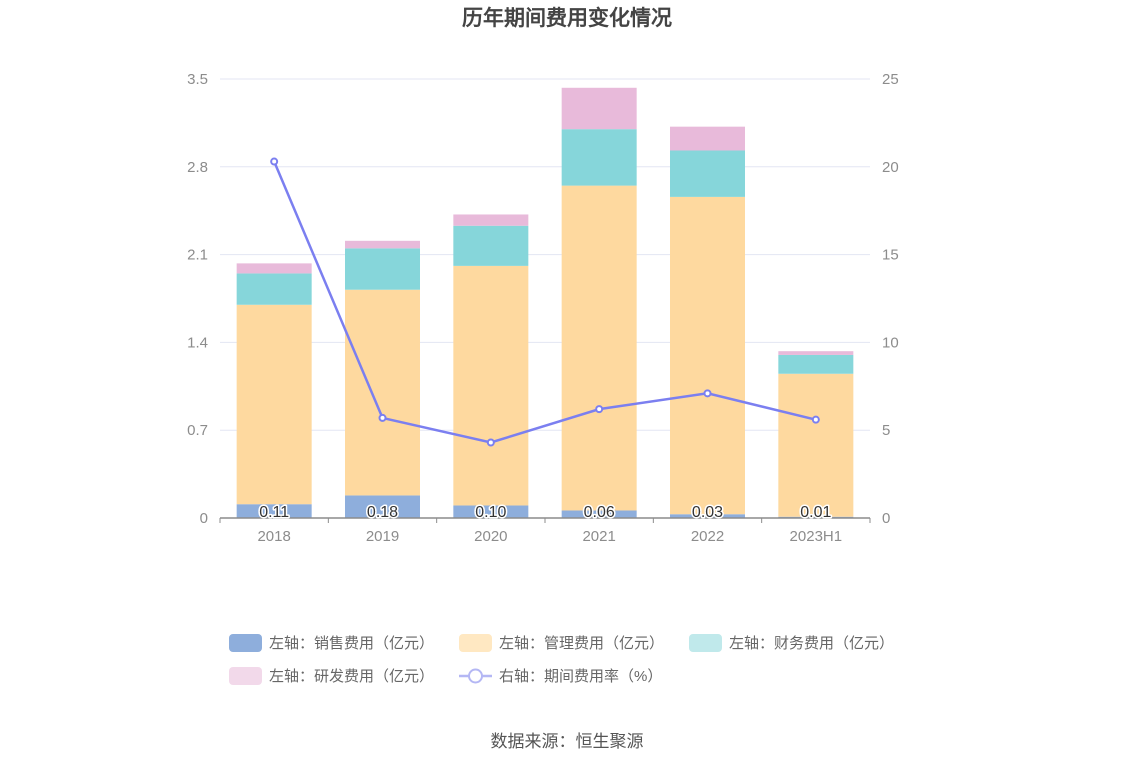 This screenshot has width=1134, height=766. I want to click on legend-item-label: 左轴：财务费用（亿元）, so click(811, 643).